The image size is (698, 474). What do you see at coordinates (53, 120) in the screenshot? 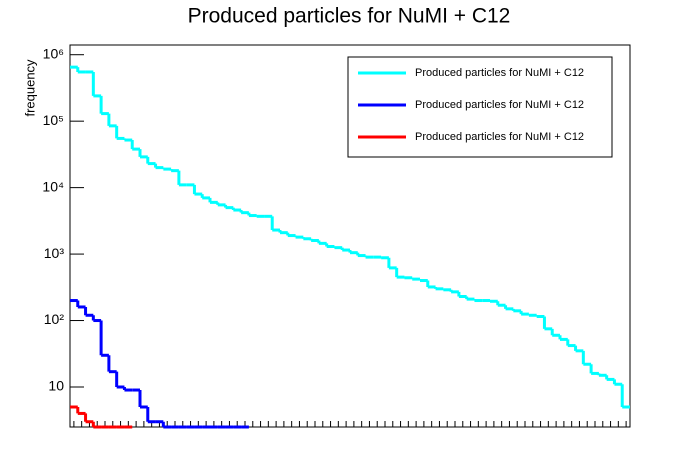
I see `y-tick-label: 10⁵` at bounding box center [53, 120].